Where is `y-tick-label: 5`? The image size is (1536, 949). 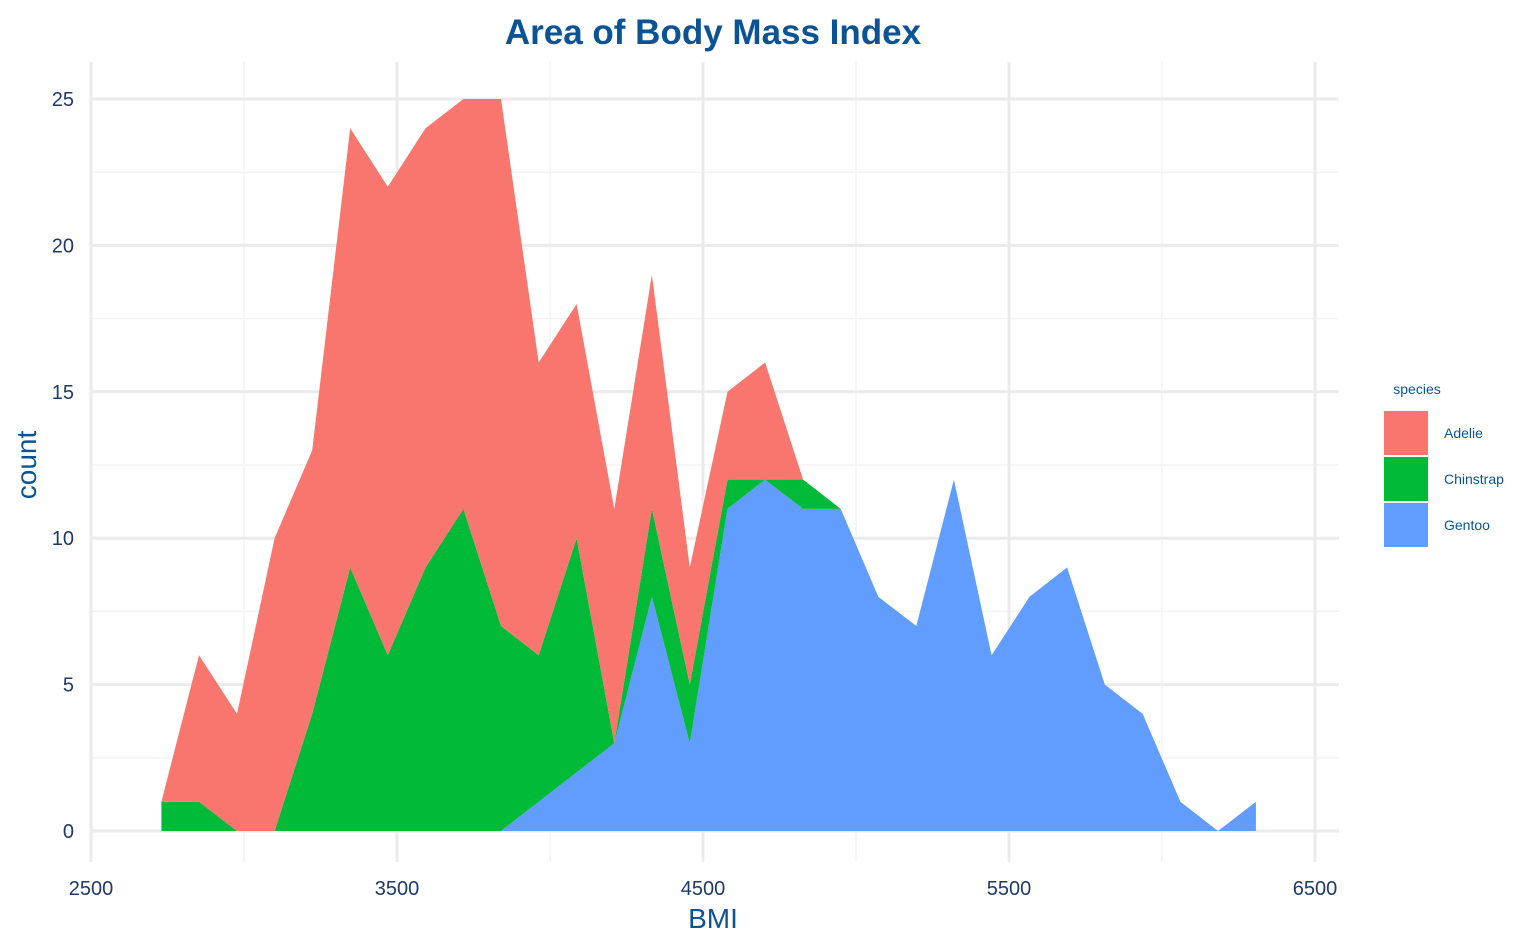 y-tick-label: 5 is located at coordinates (68, 686).